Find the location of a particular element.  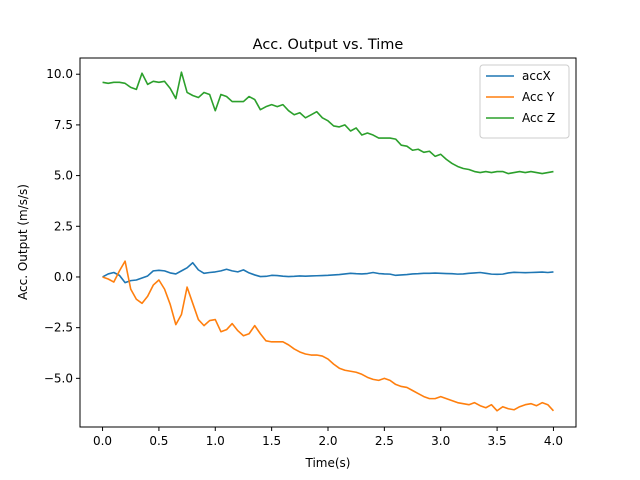

x-tick-label: 1.5 is located at coordinates (271, 441).